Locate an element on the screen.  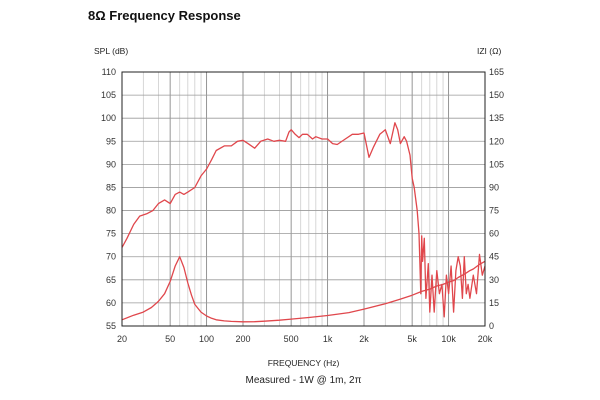
x-axis-label: FREQUENCY (Hz) is located at coordinates (304, 363).